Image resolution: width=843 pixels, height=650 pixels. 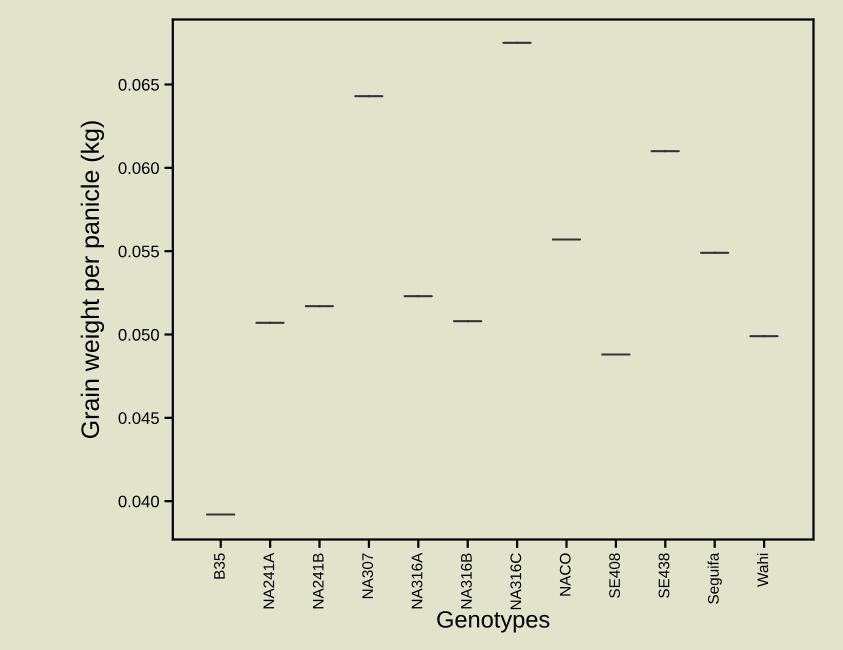 I want to click on y-tick-label: 0.040, so click(x=138, y=502).